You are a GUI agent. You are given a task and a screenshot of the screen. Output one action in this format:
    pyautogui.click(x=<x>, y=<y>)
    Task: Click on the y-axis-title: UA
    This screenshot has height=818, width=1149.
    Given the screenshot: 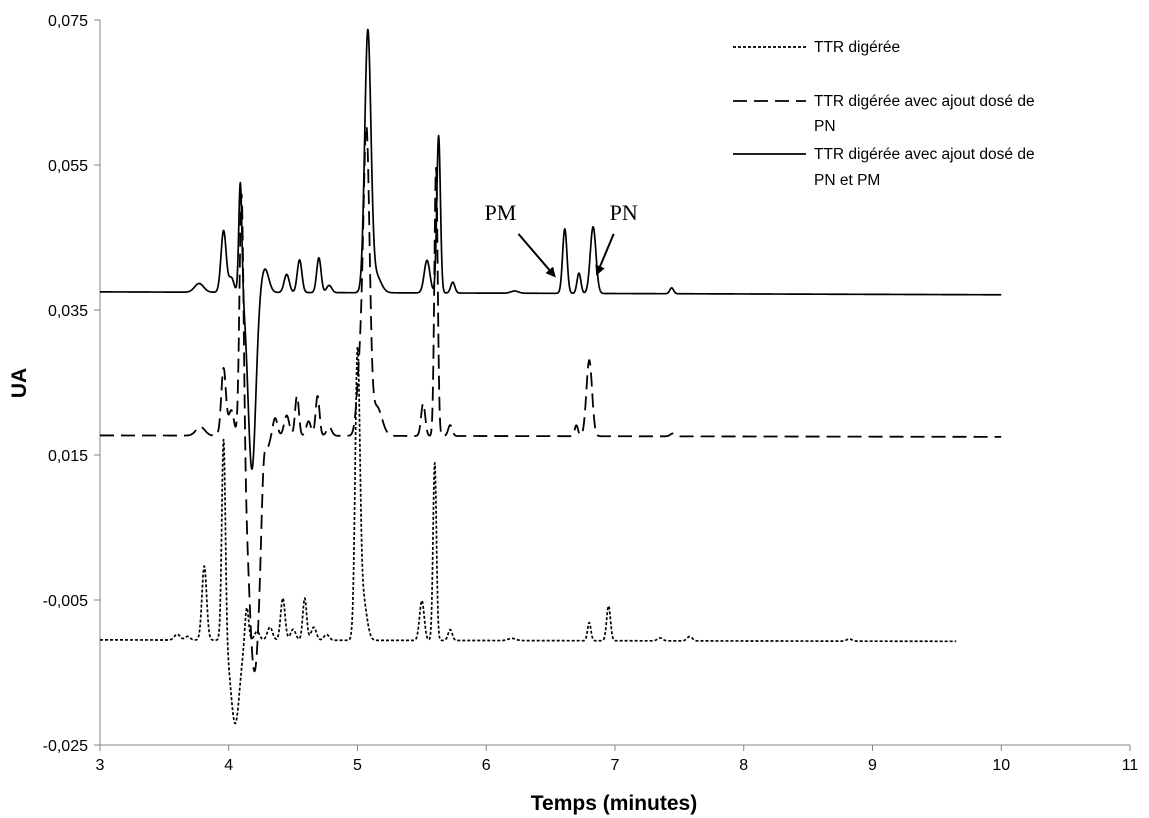 What is the action you would take?
    pyautogui.click(x=19, y=383)
    